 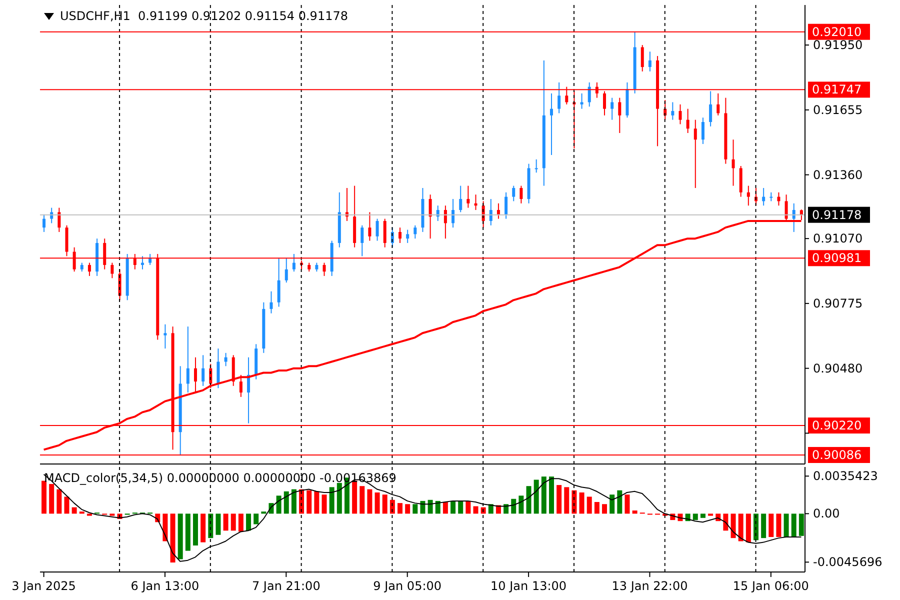 What do you see at coordinates (286, 586) in the screenshot?
I see `x-tick-label: 7 Jan 21:00` at bounding box center [286, 586].